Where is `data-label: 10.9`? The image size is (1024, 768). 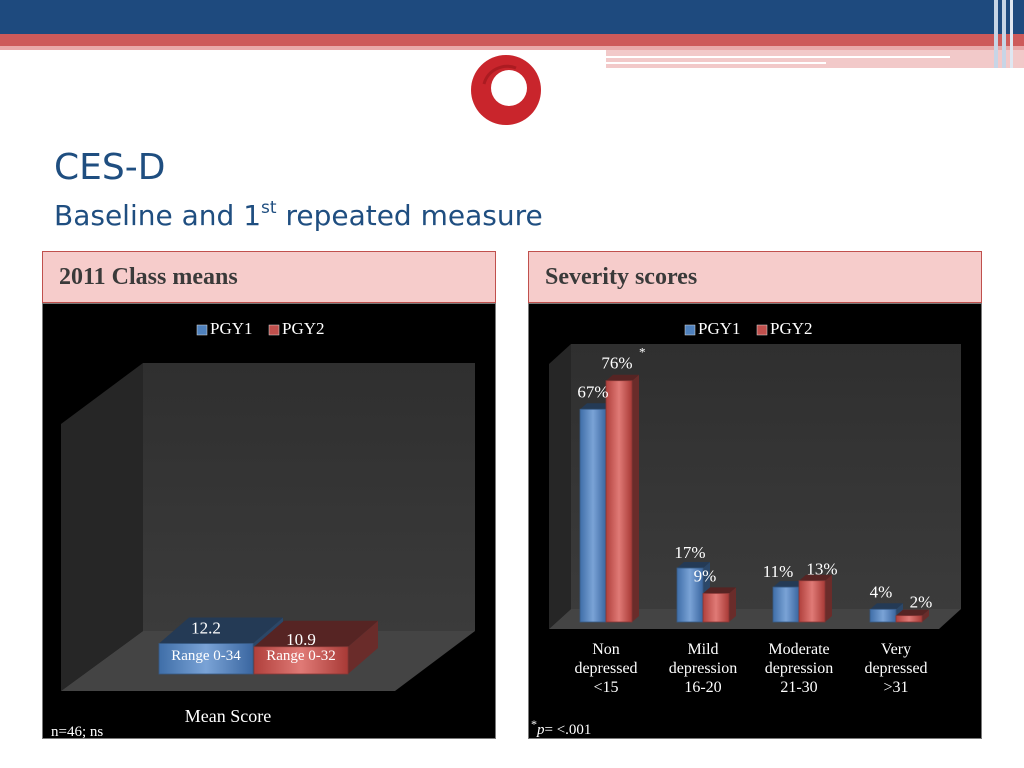 data-label: 10.9 is located at coordinates (301, 639).